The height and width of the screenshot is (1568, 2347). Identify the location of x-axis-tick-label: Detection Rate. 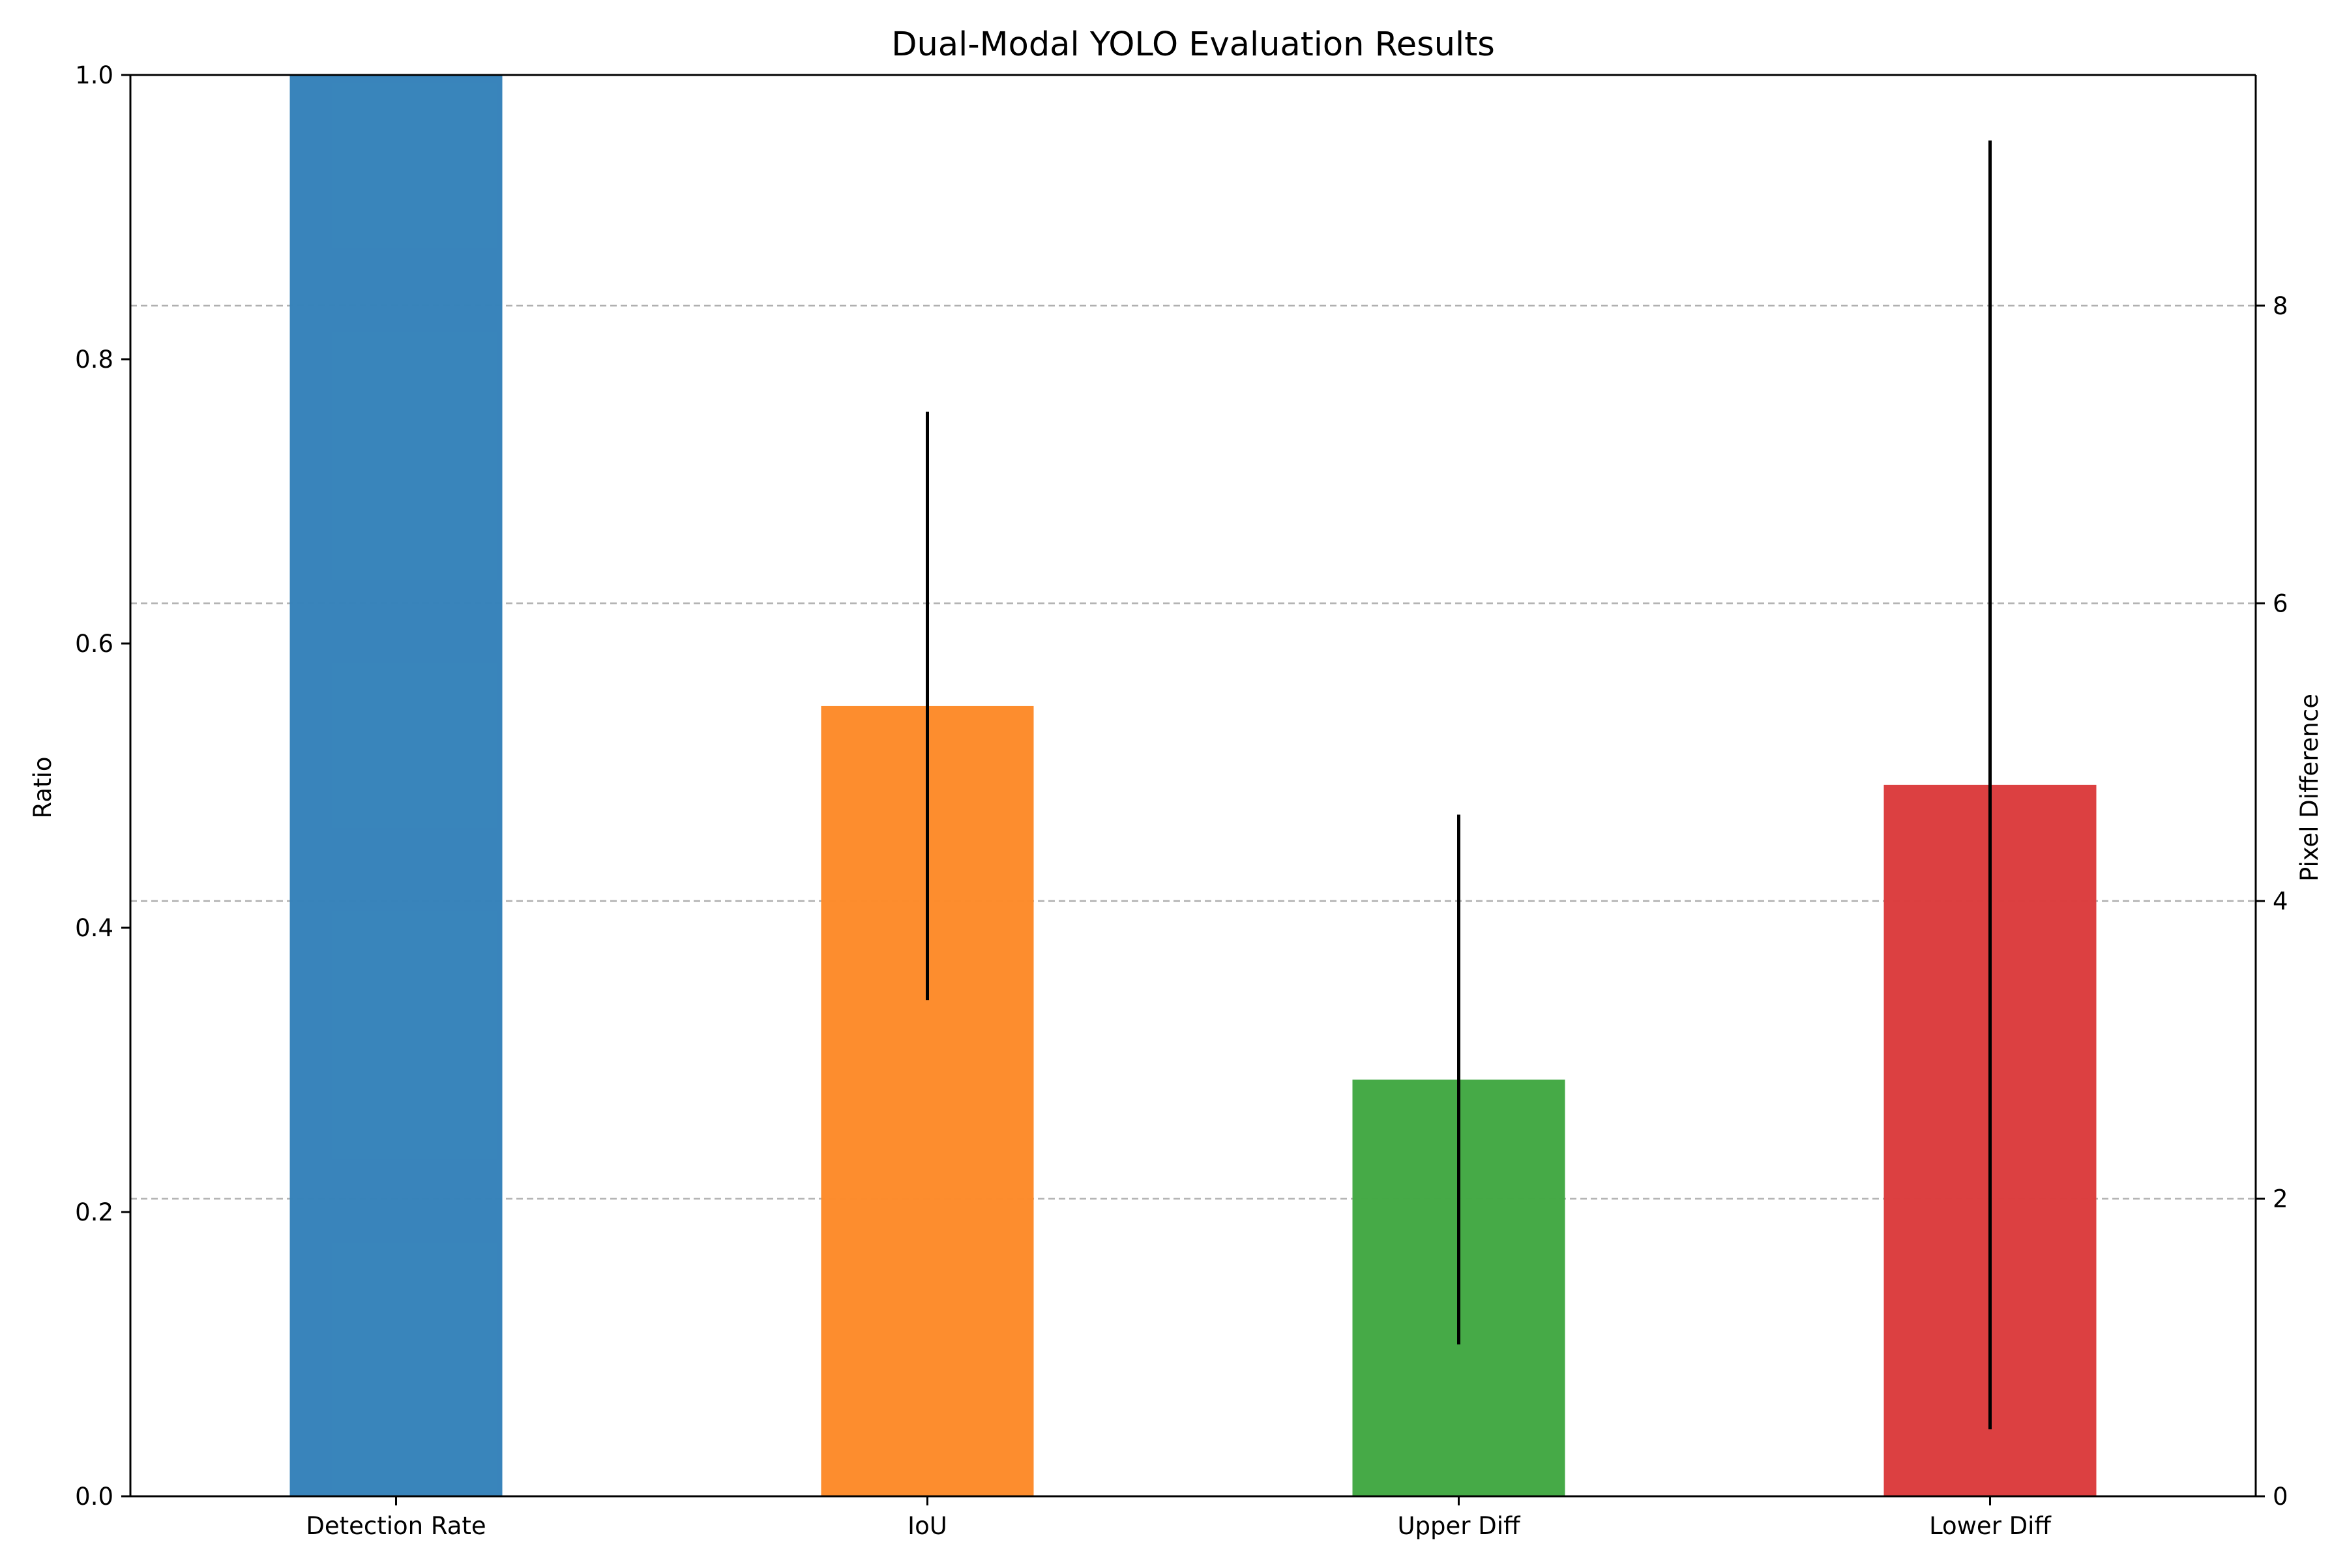
(396, 1526).